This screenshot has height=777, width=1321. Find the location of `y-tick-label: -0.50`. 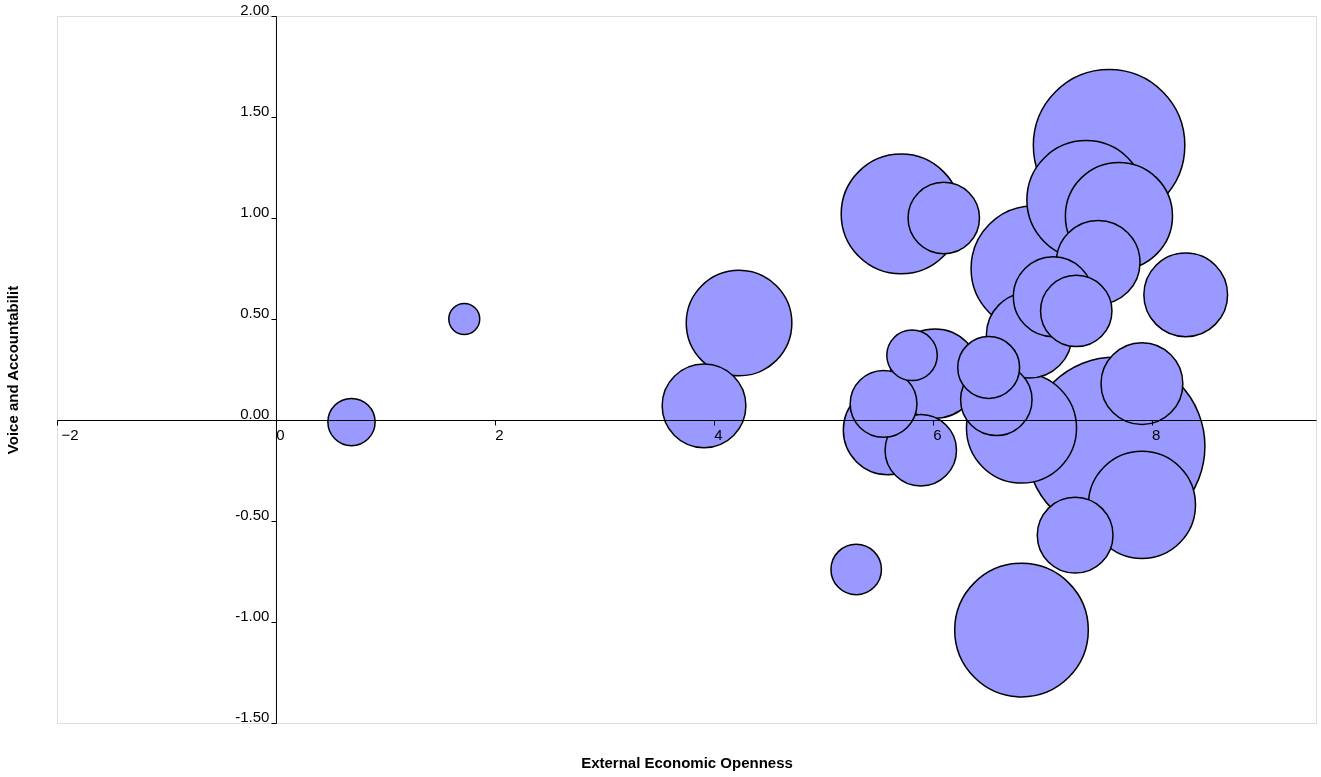

y-tick-label: -0.50 is located at coordinates (252, 514).